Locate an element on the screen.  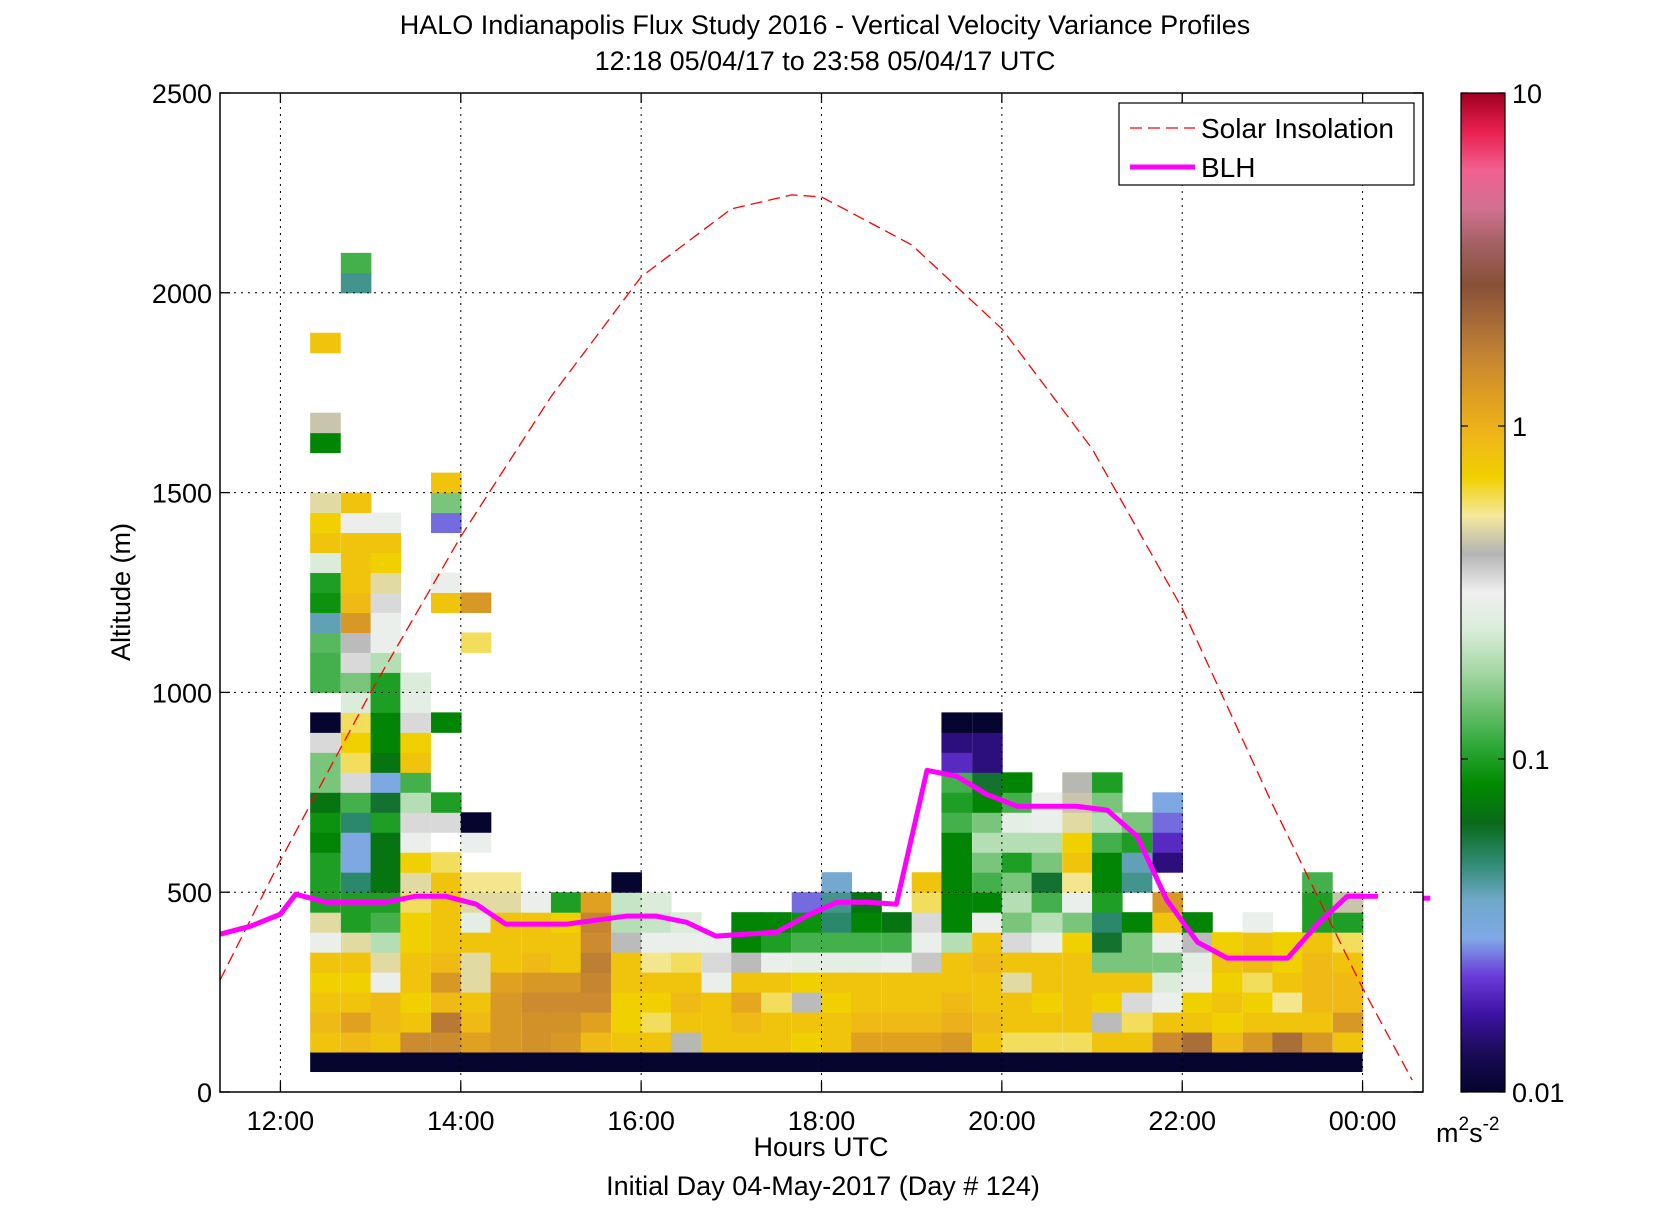
colorbar-unit-base: m is located at coordinates (1447, 1133).